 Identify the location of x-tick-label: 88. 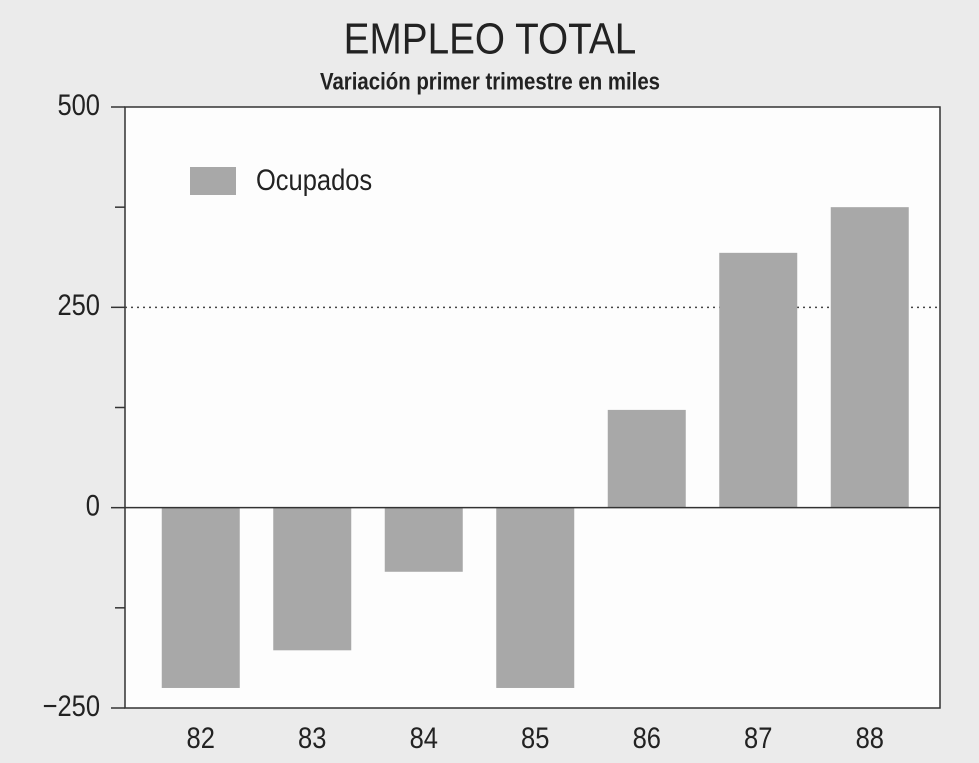
(870, 737).